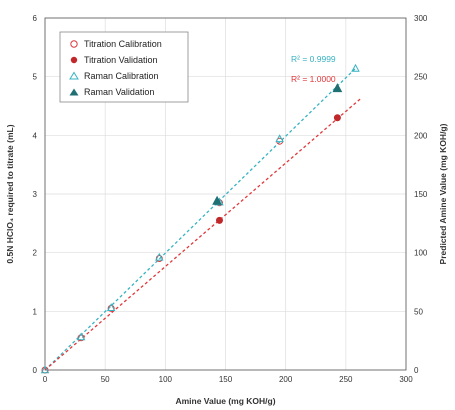  Describe the element at coordinates (313, 79) in the screenshot. I see `r2-label-titration: R² = 1.0000` at that location.